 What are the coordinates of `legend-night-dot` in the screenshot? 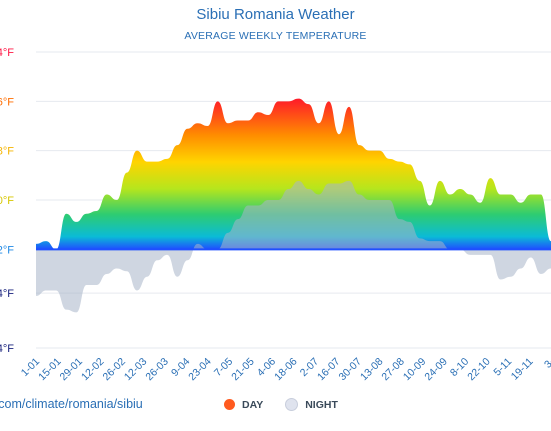 It's located at (292, 404).